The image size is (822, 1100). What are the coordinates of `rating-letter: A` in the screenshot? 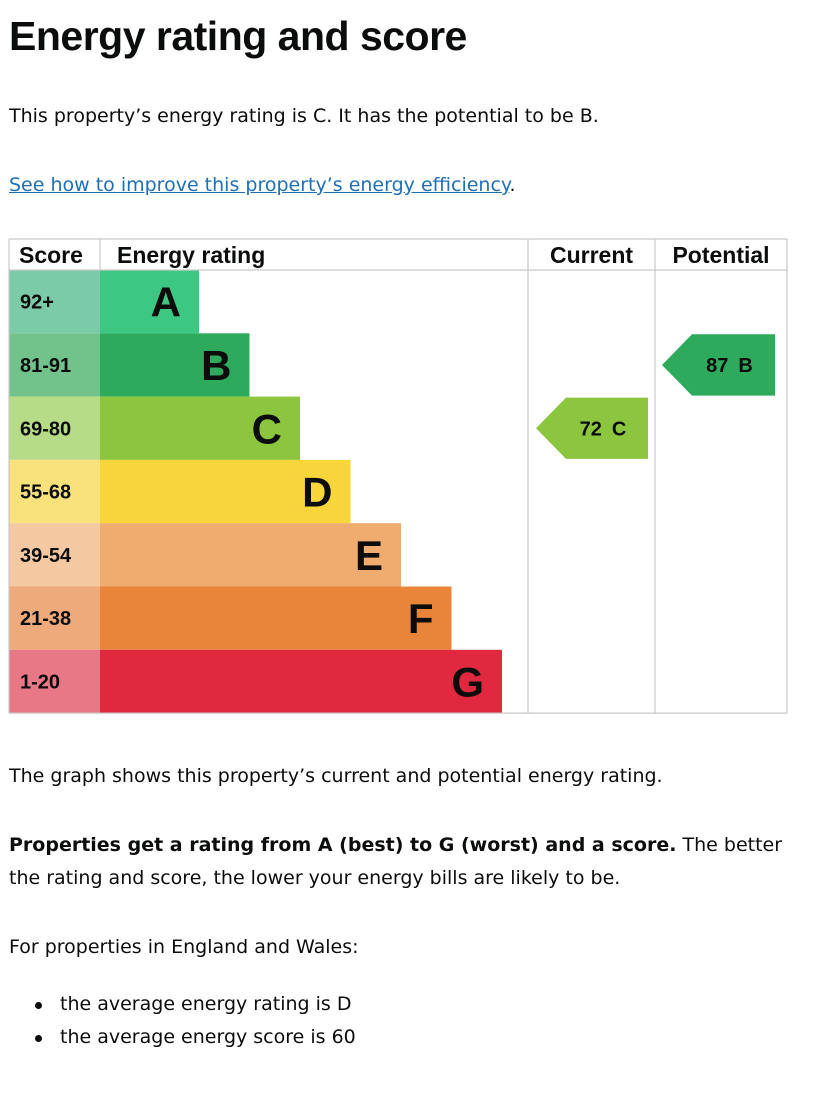 It's located at (166, 302).